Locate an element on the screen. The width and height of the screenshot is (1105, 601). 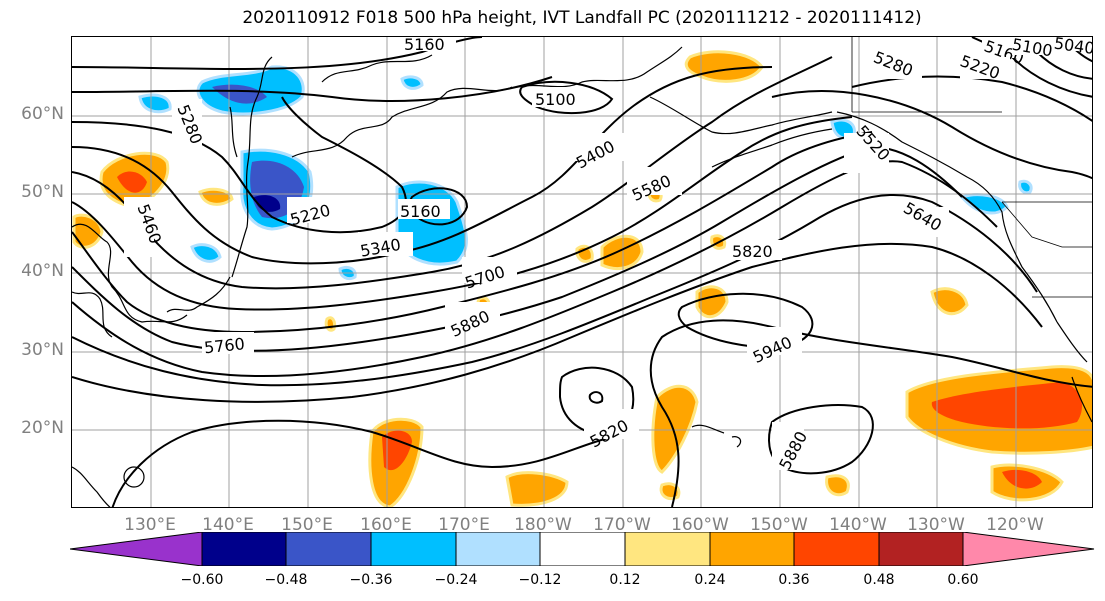
borders is located at coordinates (971, 167).